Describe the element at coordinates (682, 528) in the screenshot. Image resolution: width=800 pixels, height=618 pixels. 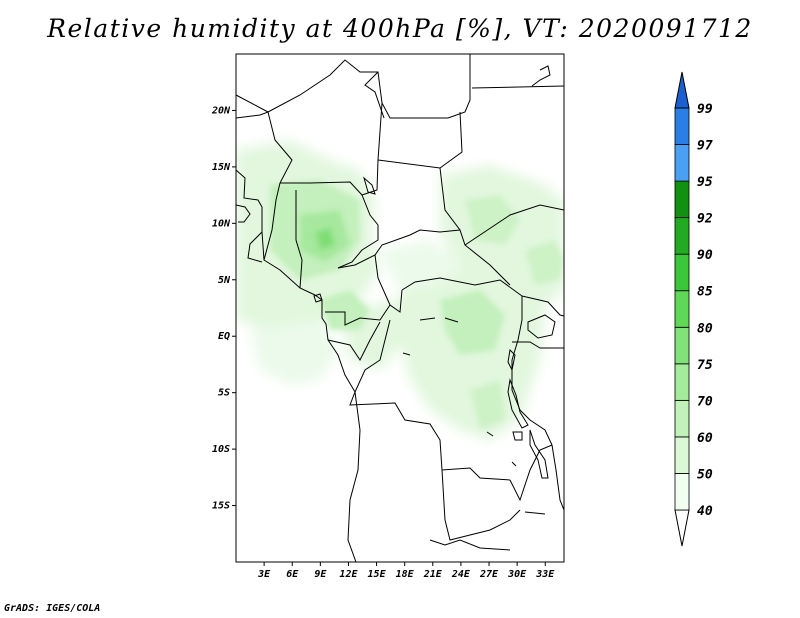
I see `colorbar-low-cap` at that location.